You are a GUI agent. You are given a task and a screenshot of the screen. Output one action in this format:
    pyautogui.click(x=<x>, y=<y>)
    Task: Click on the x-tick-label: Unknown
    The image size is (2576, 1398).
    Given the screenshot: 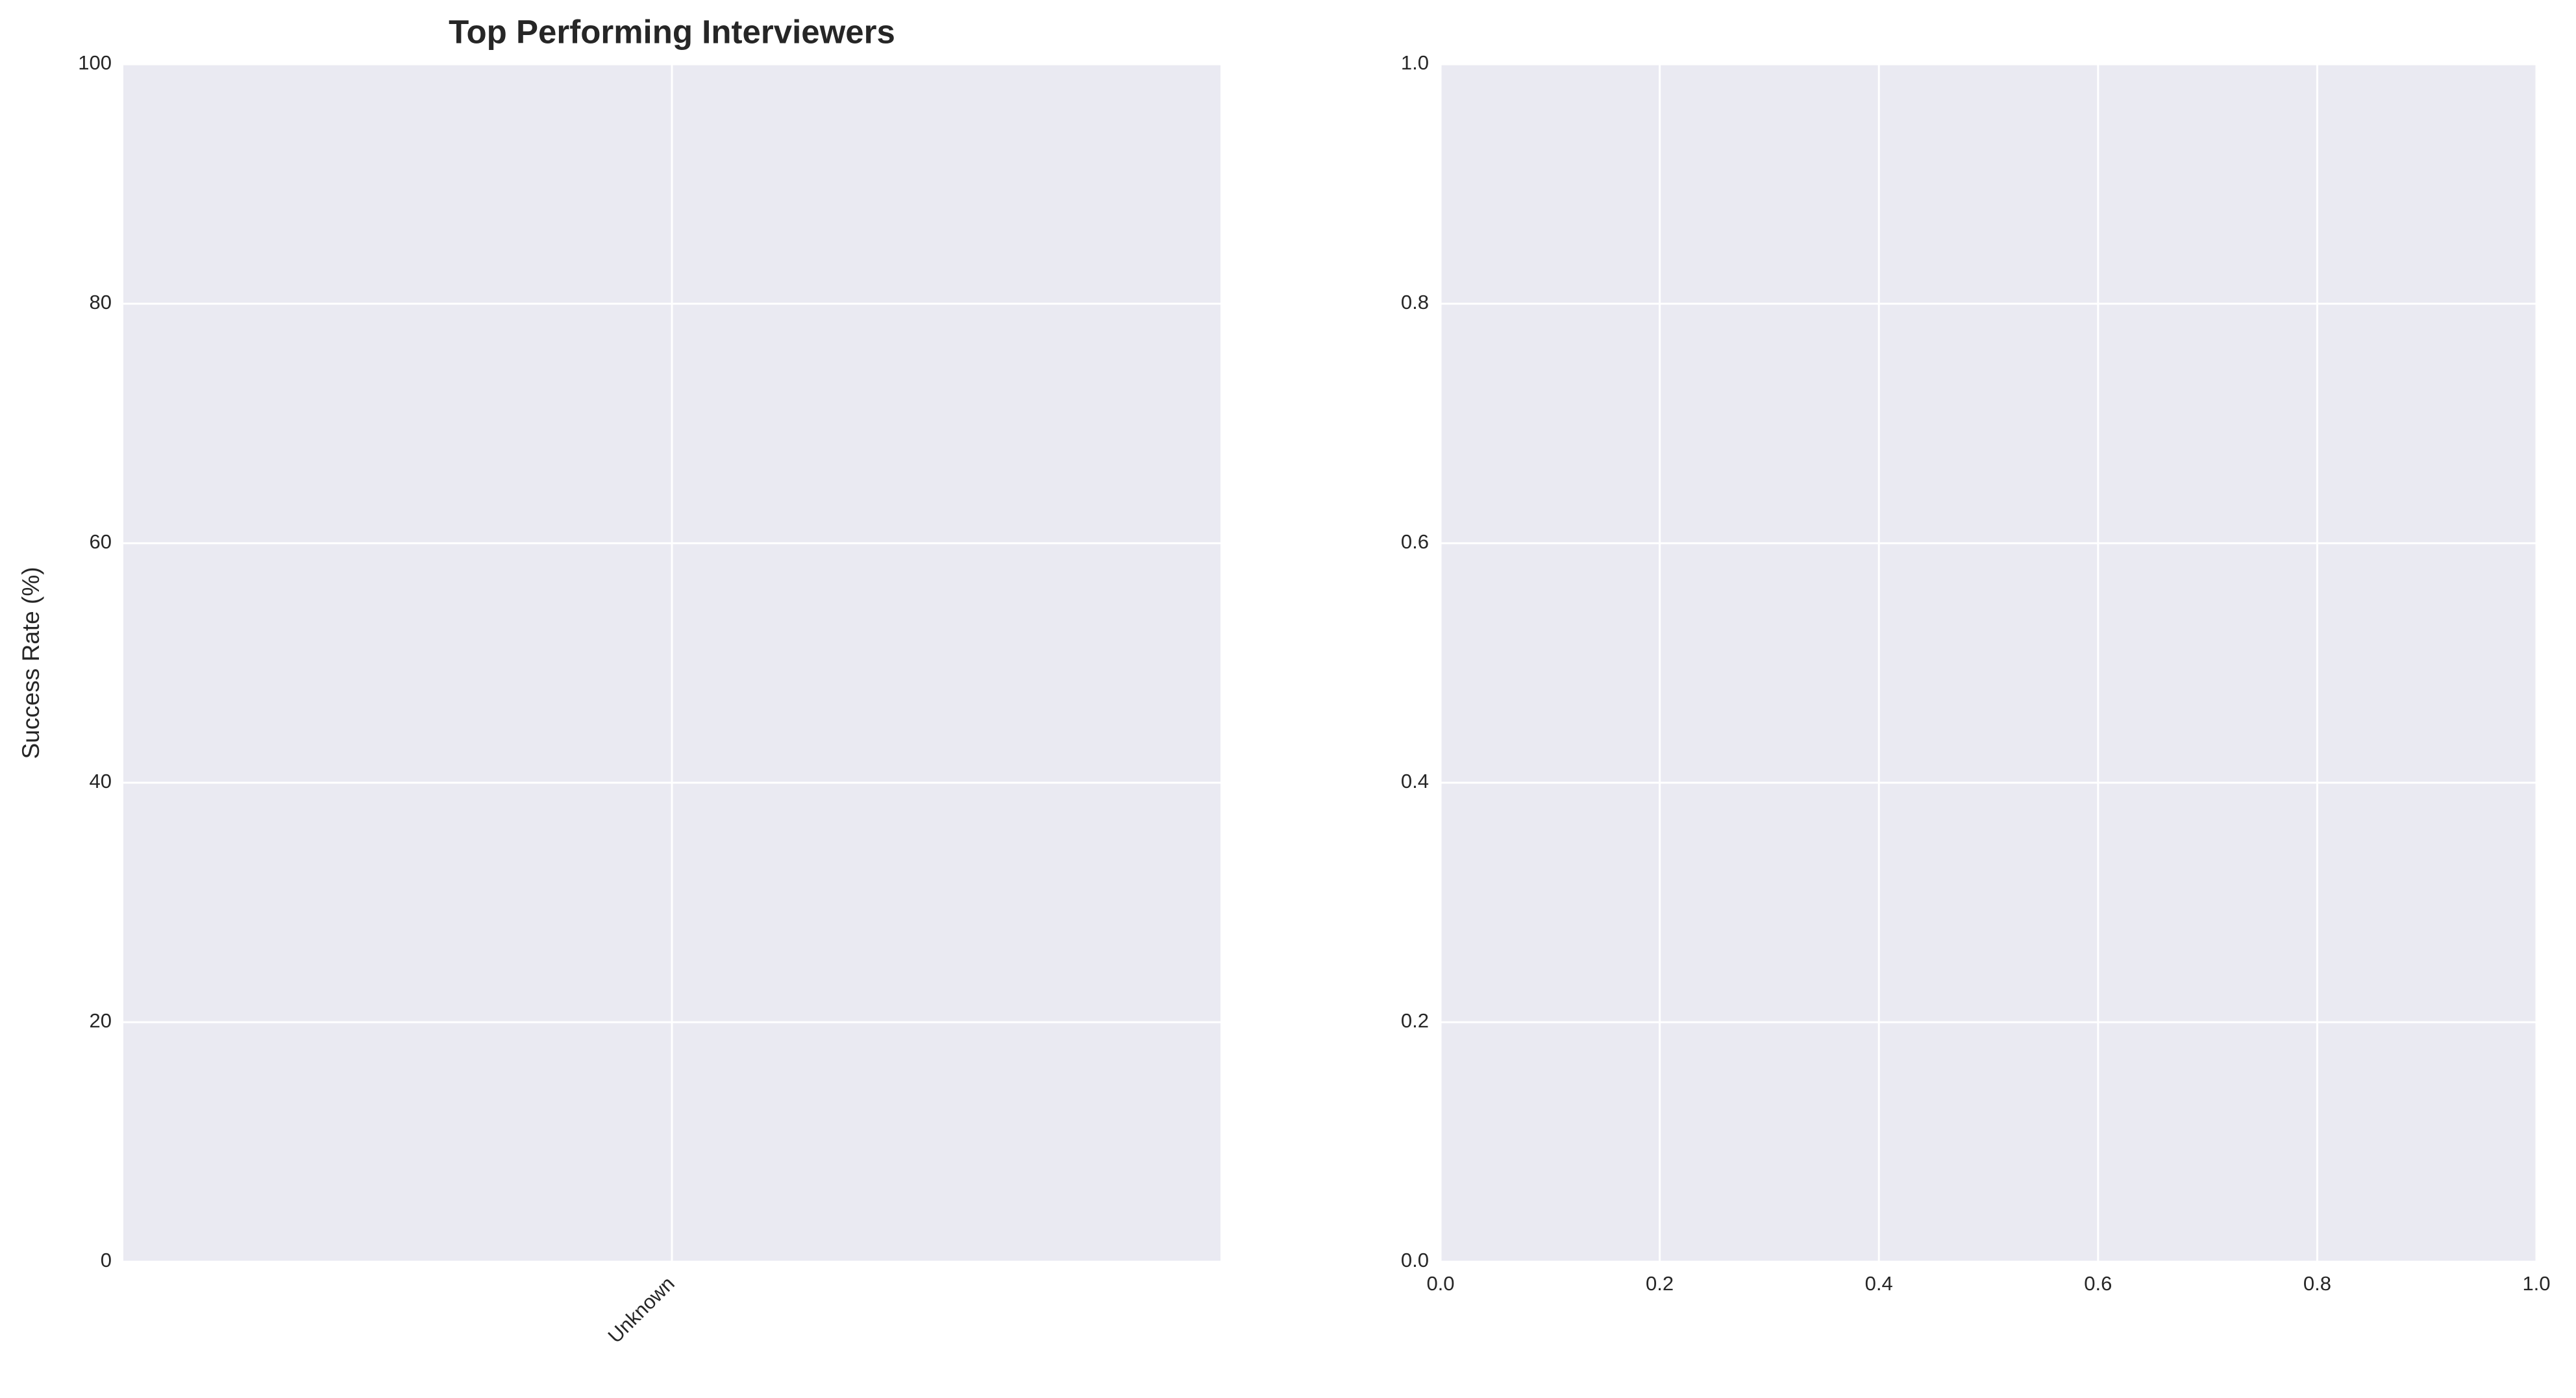 What is the action you would take?
    pyautogui.click(x=641, y=1309)
    